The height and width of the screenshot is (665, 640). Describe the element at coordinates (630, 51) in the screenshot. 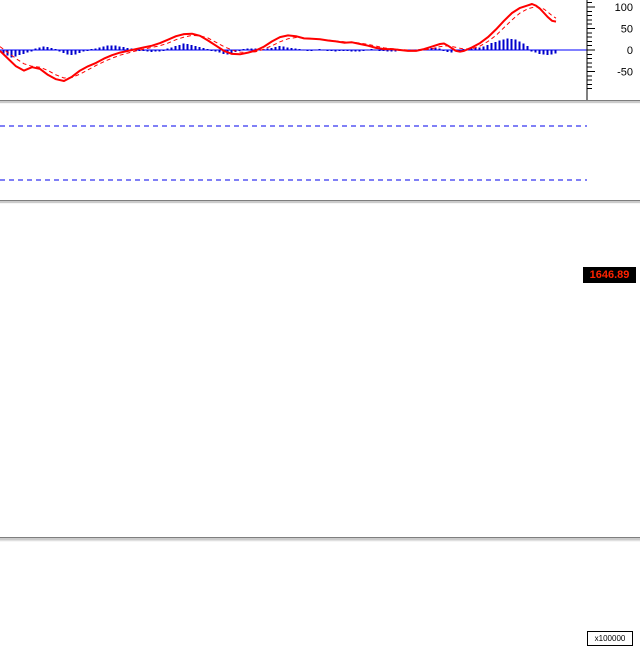

I see `svg-text: 0` at that location.